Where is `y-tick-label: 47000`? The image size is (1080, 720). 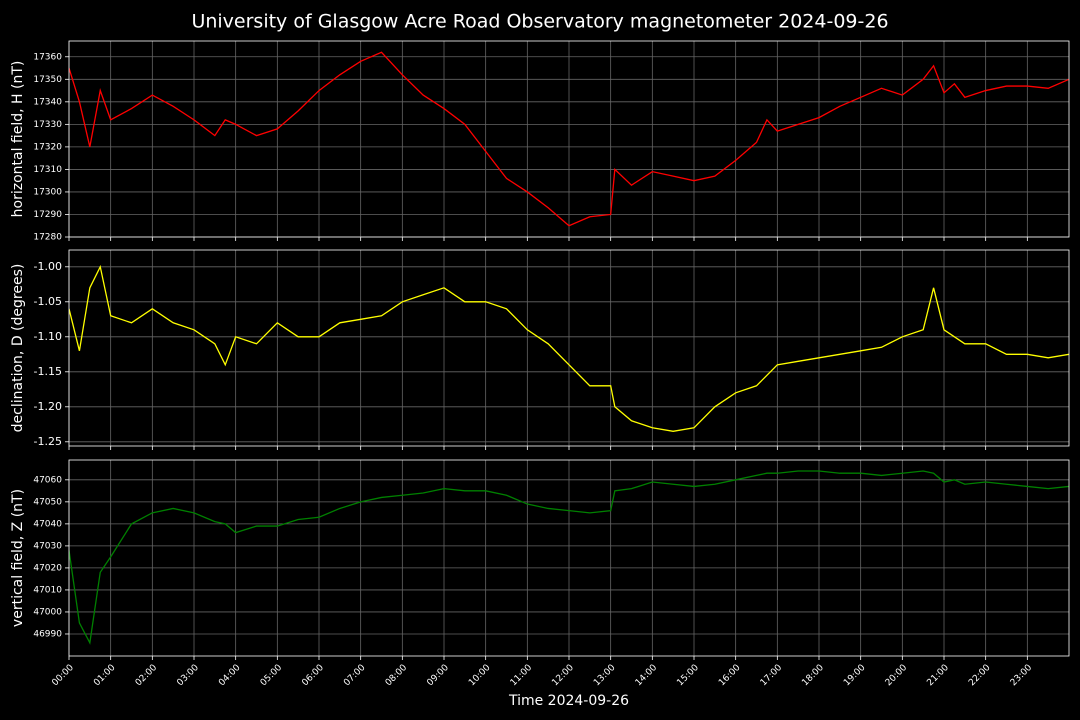
y-tick-label: 47000 is located at coordinates (47, 612).